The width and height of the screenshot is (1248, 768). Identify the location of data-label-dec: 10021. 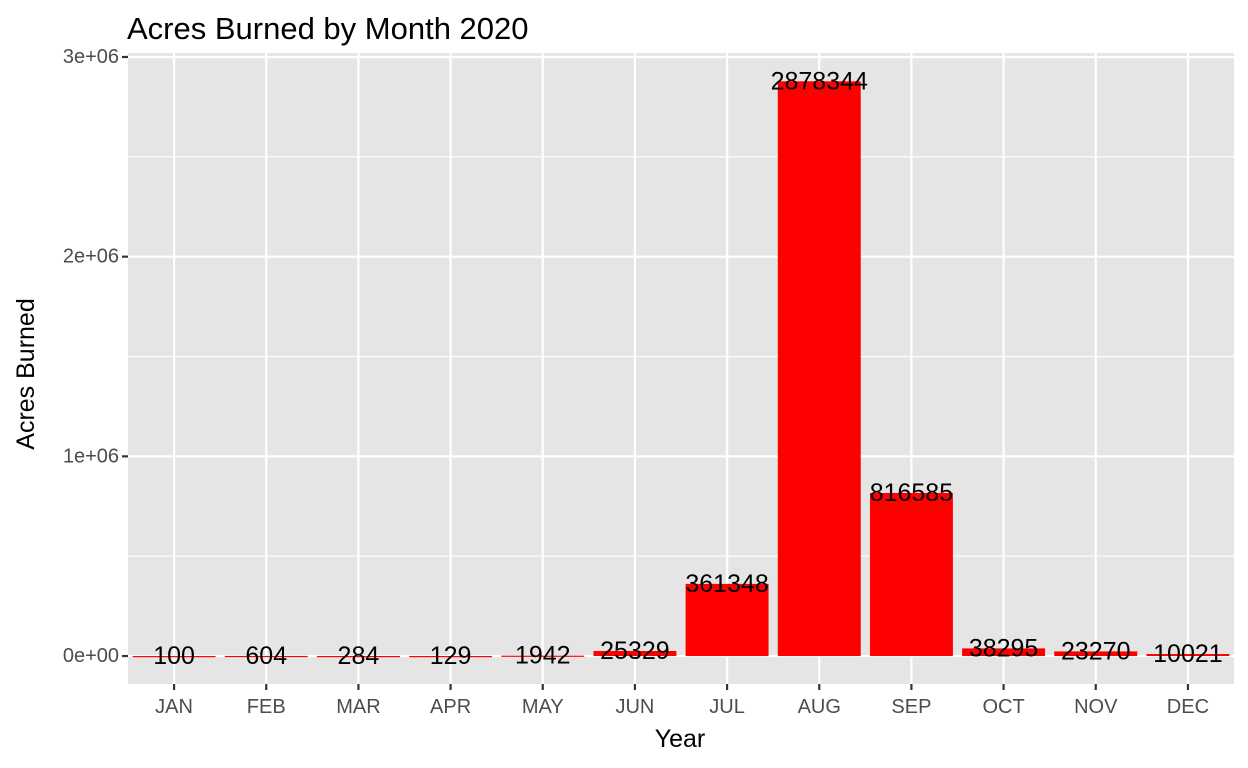
(1188, 654).